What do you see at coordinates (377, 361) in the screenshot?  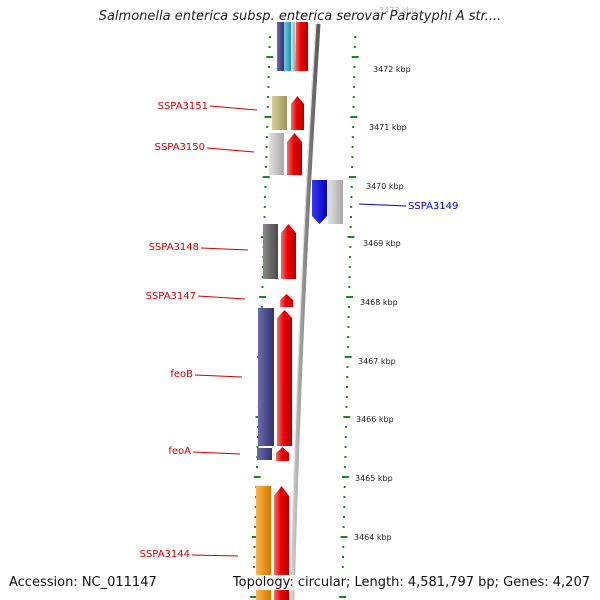 I see `kbp-label-3467: 3467 kbp` at bounding box center [377, 361].